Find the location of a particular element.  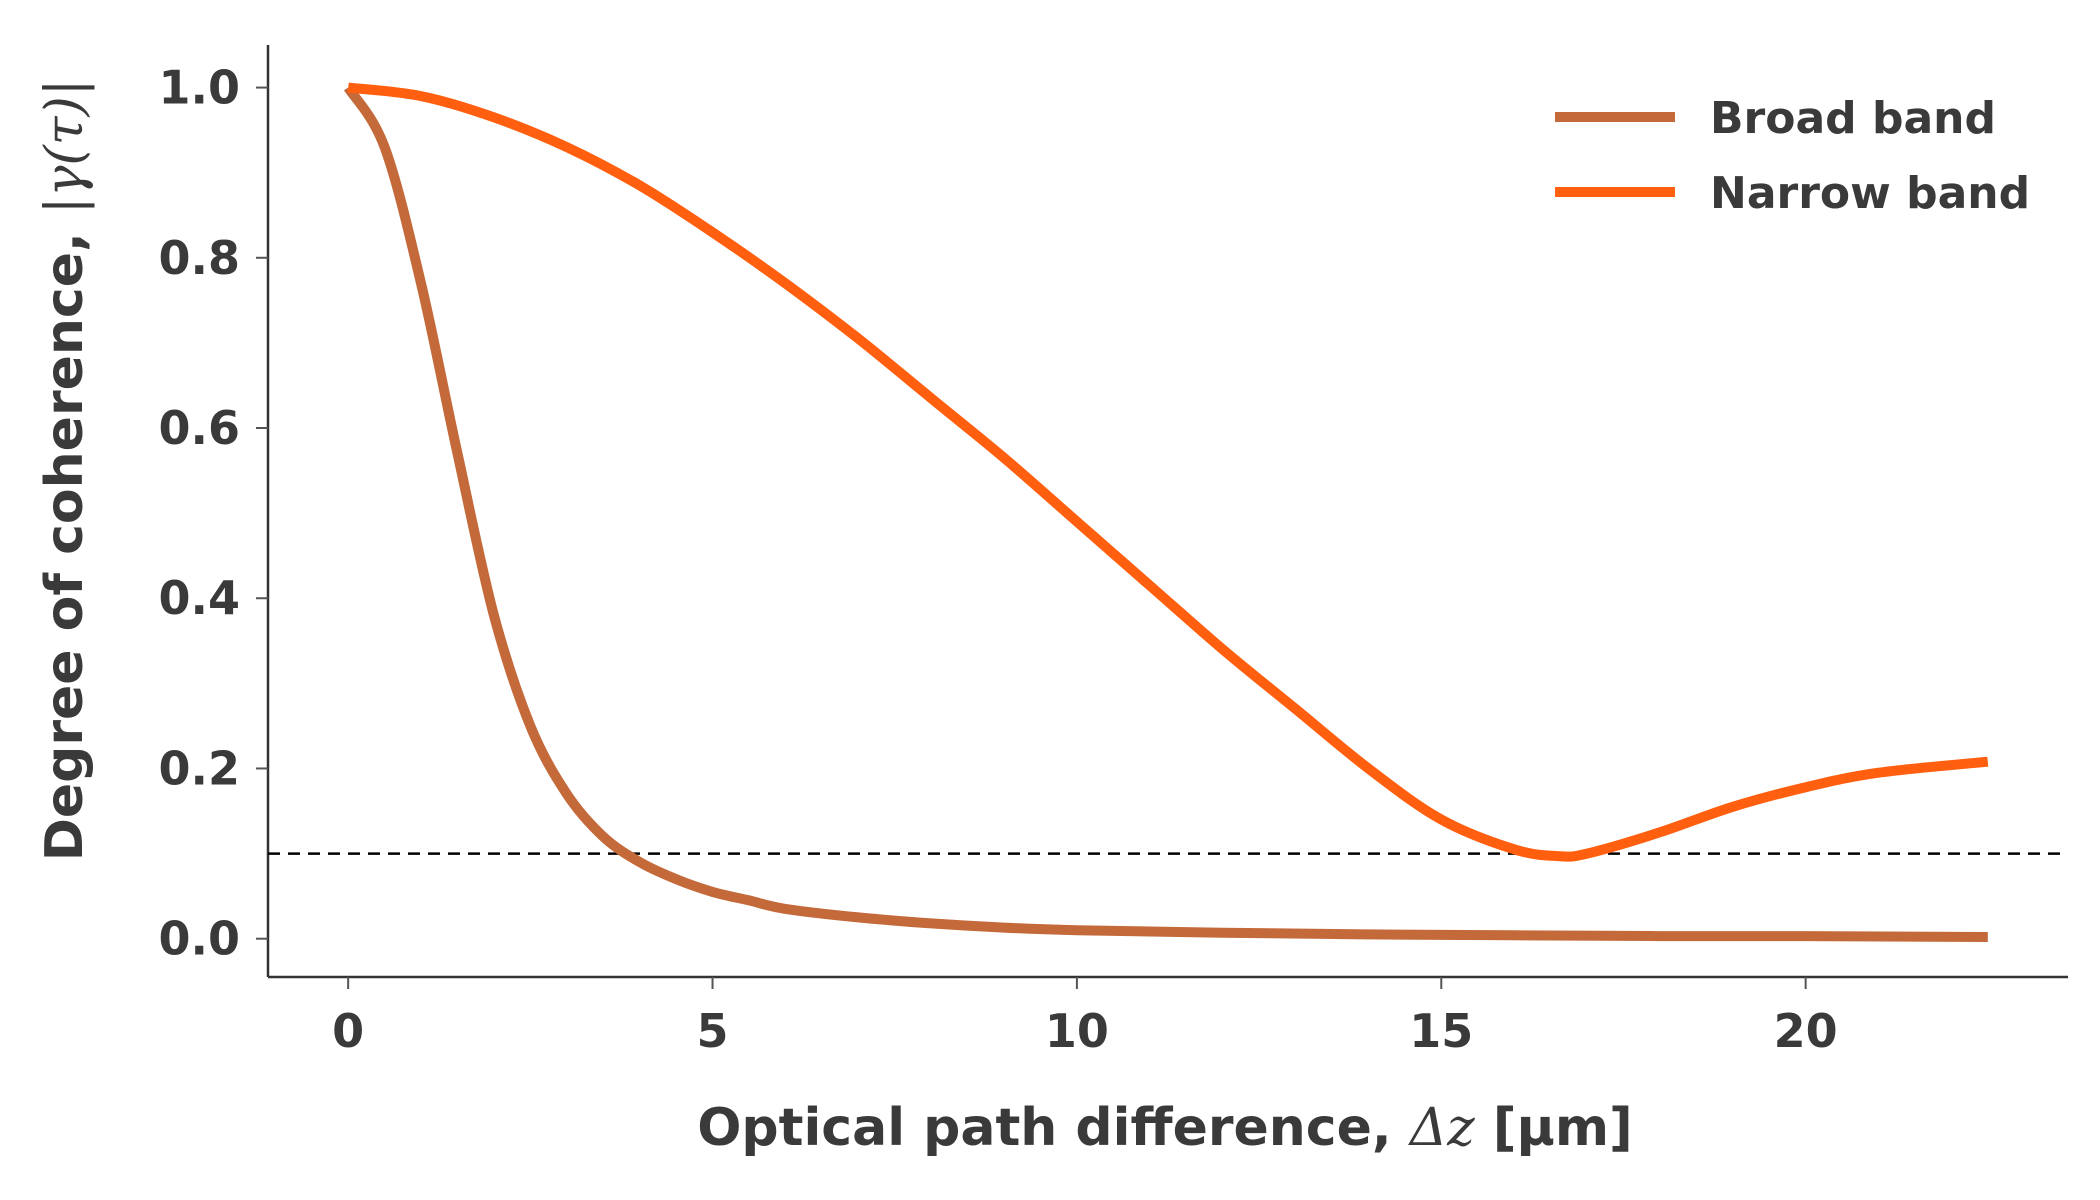

x-tick-label: 15 is located at coordinates (1441, 1031).